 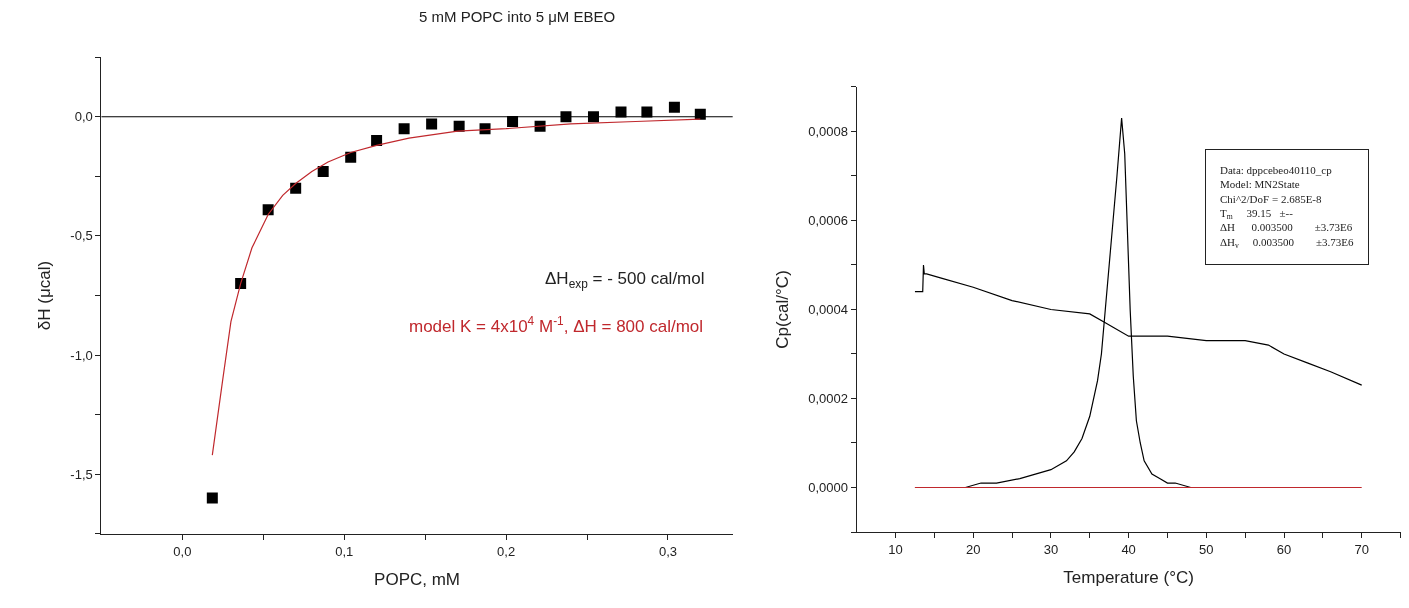 I want to click on y-tick-label: -1,5, so click(x=81, y=474).